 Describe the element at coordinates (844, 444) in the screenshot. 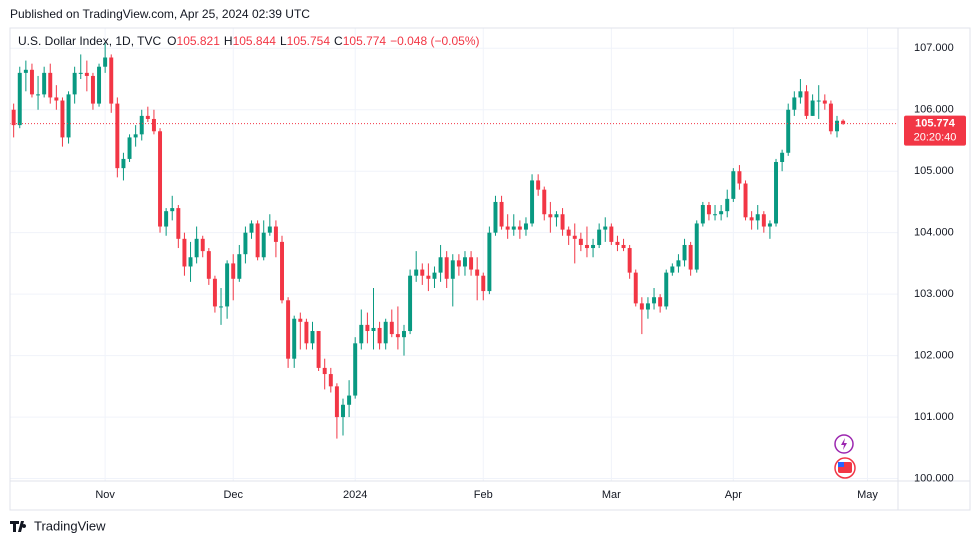

I see `event-icon-bolt` at that location.